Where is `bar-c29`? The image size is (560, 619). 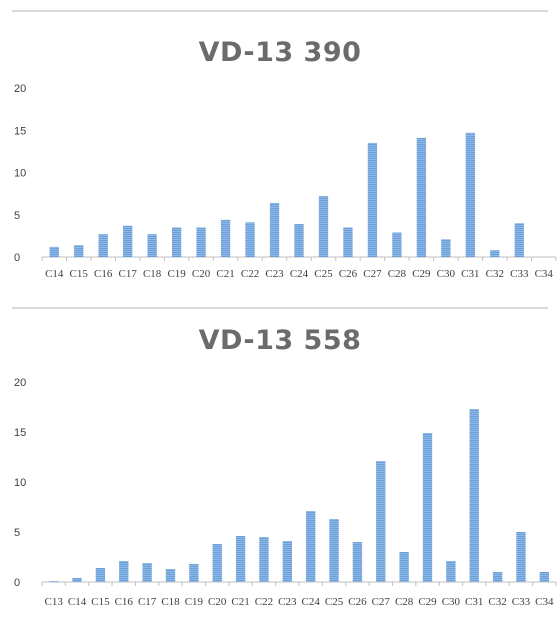 bar-c29 is located at coordinates (421, 197).